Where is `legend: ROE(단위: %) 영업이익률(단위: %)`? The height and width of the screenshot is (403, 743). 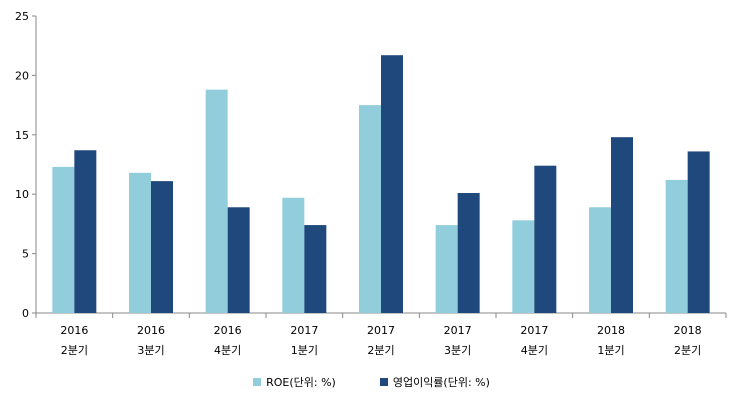 legend: ROE(단위: %) 영업이익률(단위: %) is located at coordinates (371, 382).